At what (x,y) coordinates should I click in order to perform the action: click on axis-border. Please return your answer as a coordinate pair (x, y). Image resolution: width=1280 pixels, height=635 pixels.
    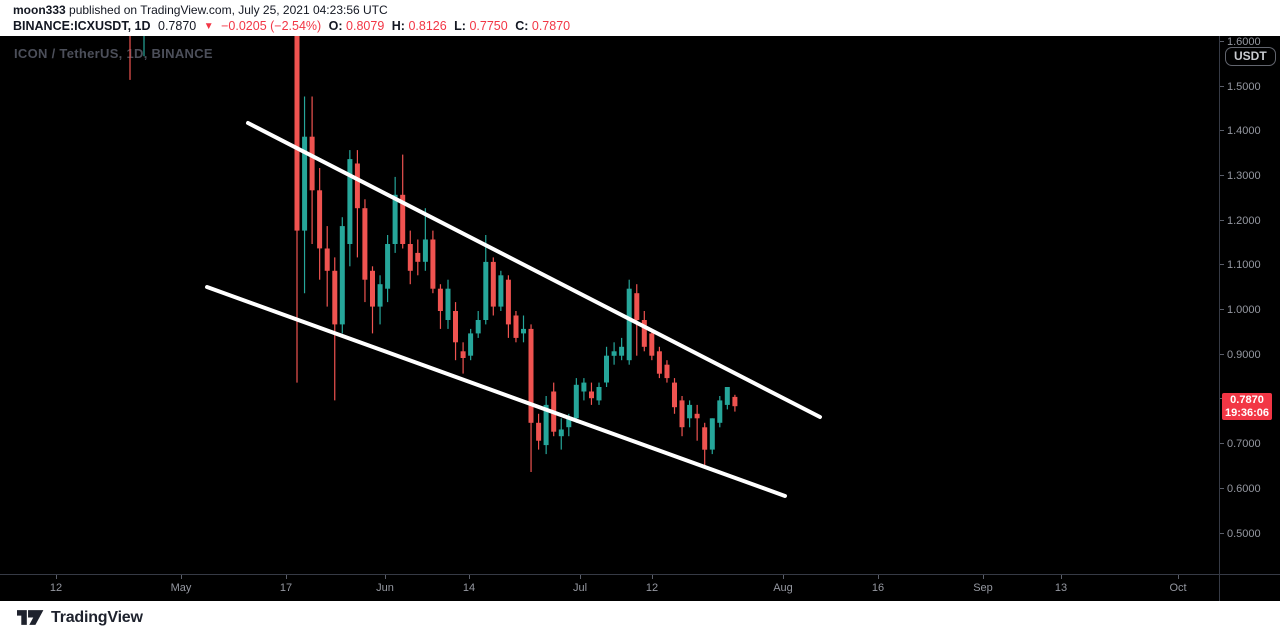
    Looking at the image, I should click on (1219, 318).